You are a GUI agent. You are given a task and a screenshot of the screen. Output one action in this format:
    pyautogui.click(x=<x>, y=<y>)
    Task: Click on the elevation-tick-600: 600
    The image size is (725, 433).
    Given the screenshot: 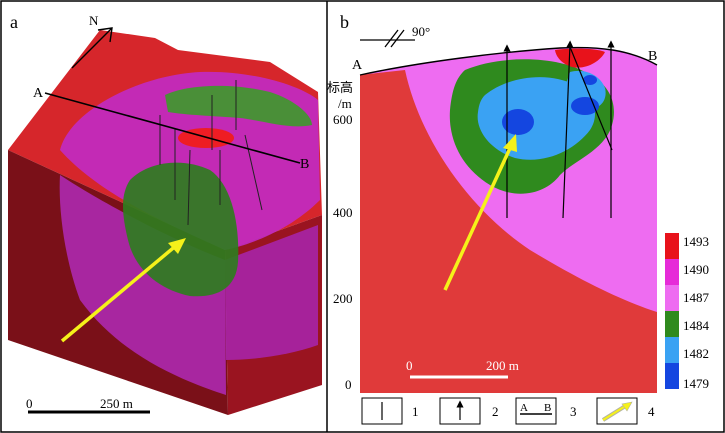 What is the action you would take?
    pyautogui.click(x=343, y=119)
    